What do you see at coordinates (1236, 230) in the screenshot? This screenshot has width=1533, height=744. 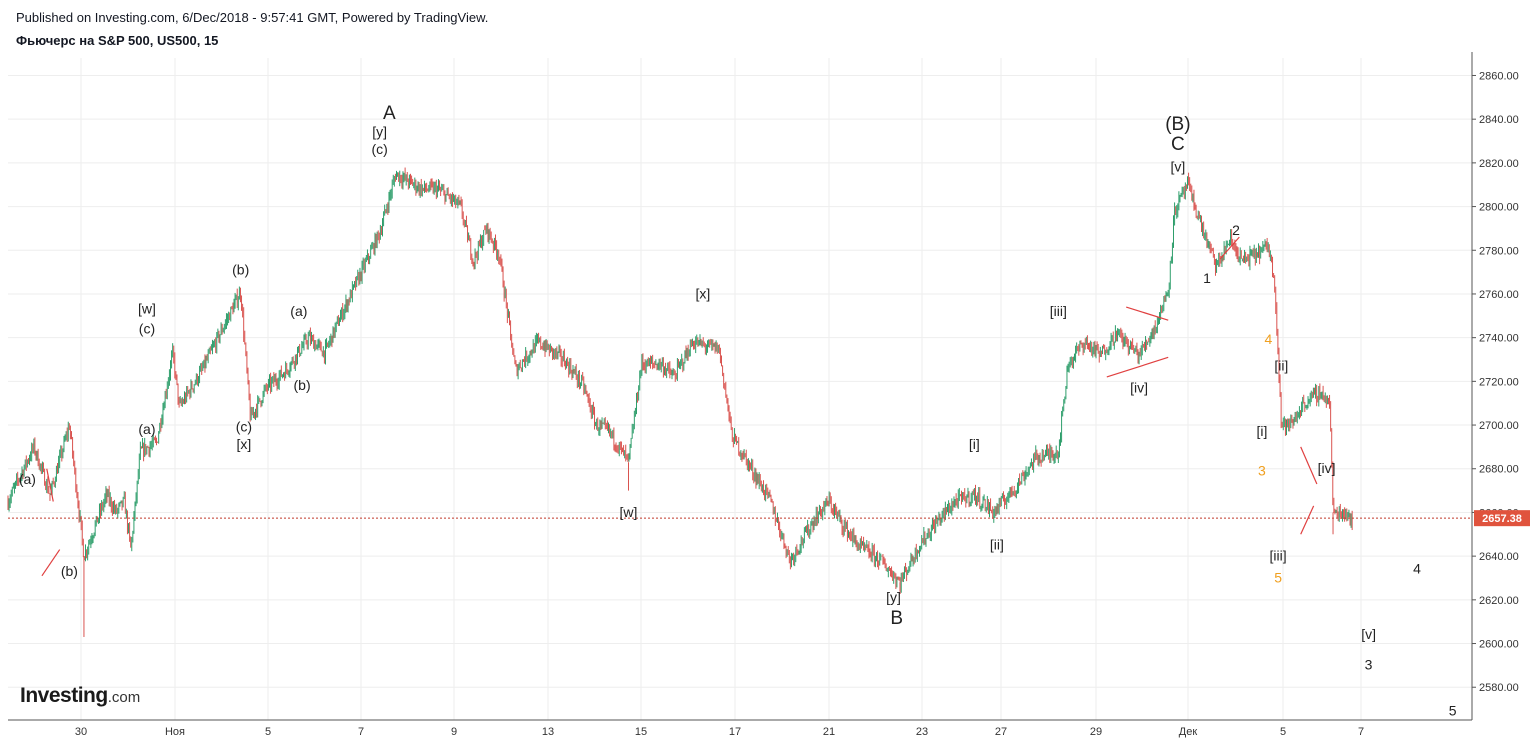 I see `wave-label: 2` at bounding box center [1236, 230].